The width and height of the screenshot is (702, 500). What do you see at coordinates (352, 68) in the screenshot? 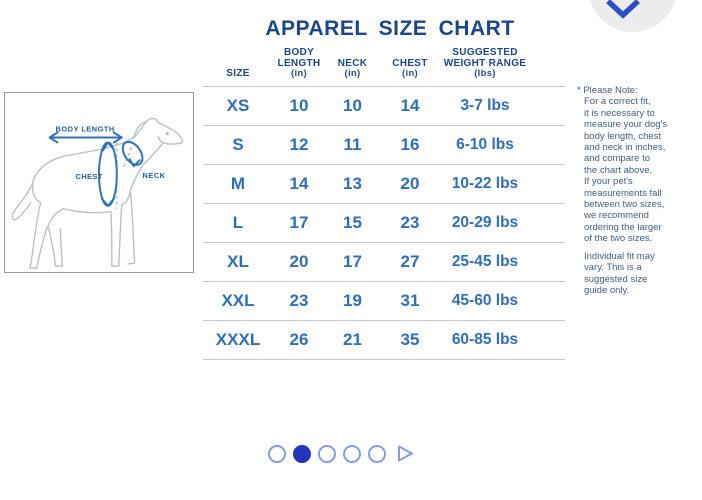
I see `col-header-neck: NECK (in)` at bounding box center [352, 68].